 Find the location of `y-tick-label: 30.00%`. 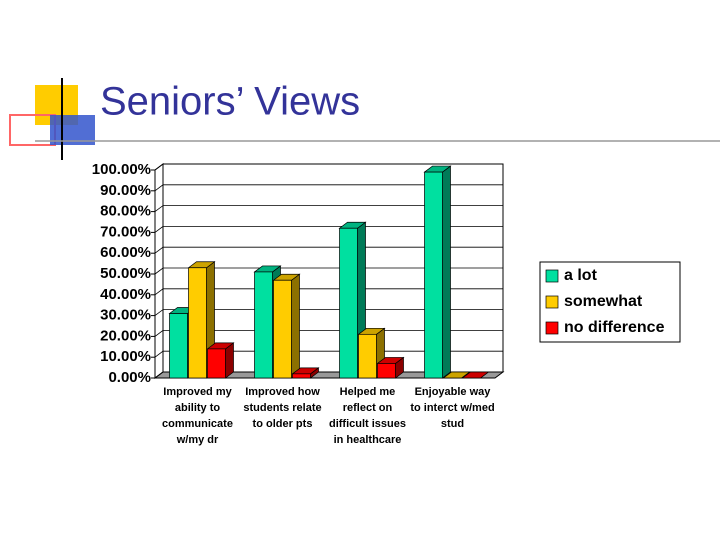

y-tick-label: 30.00% is located at coordinates (125, 315).